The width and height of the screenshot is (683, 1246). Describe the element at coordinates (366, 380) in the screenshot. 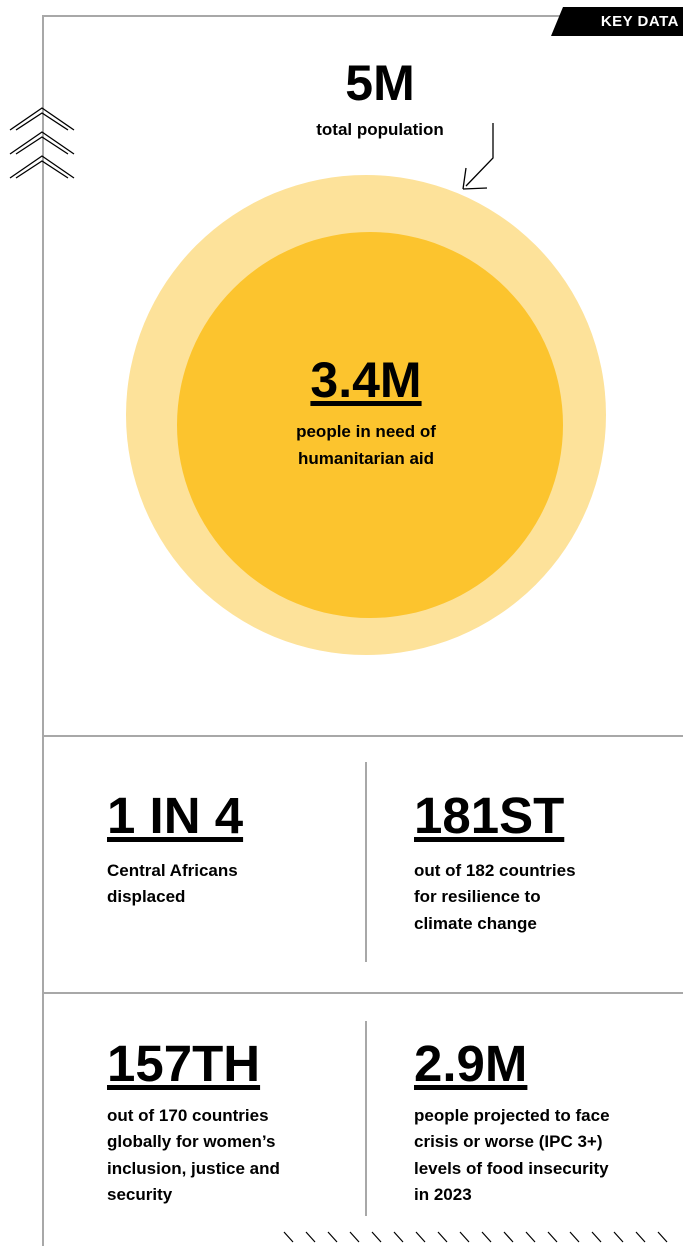

I see `in-need-value: 3.4M` at that location.